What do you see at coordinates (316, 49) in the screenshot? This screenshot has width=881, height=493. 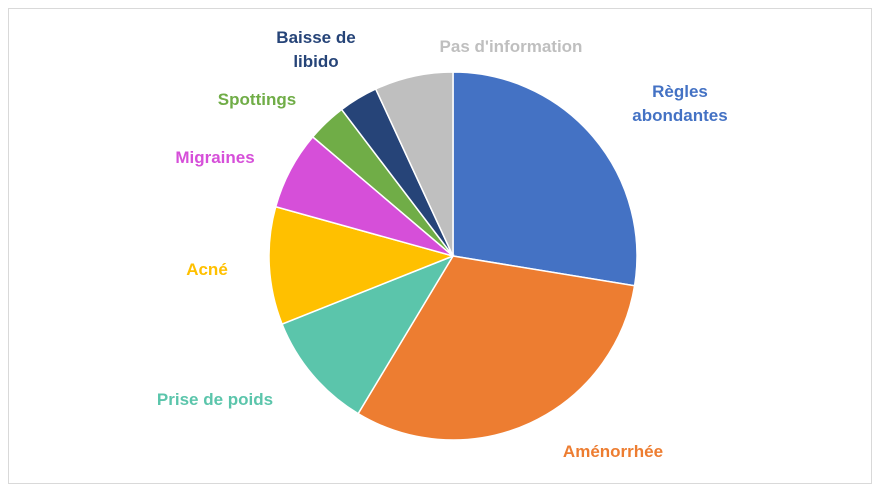 I see `slice-label: Baisse de libido` at bounding box center [316, 49].